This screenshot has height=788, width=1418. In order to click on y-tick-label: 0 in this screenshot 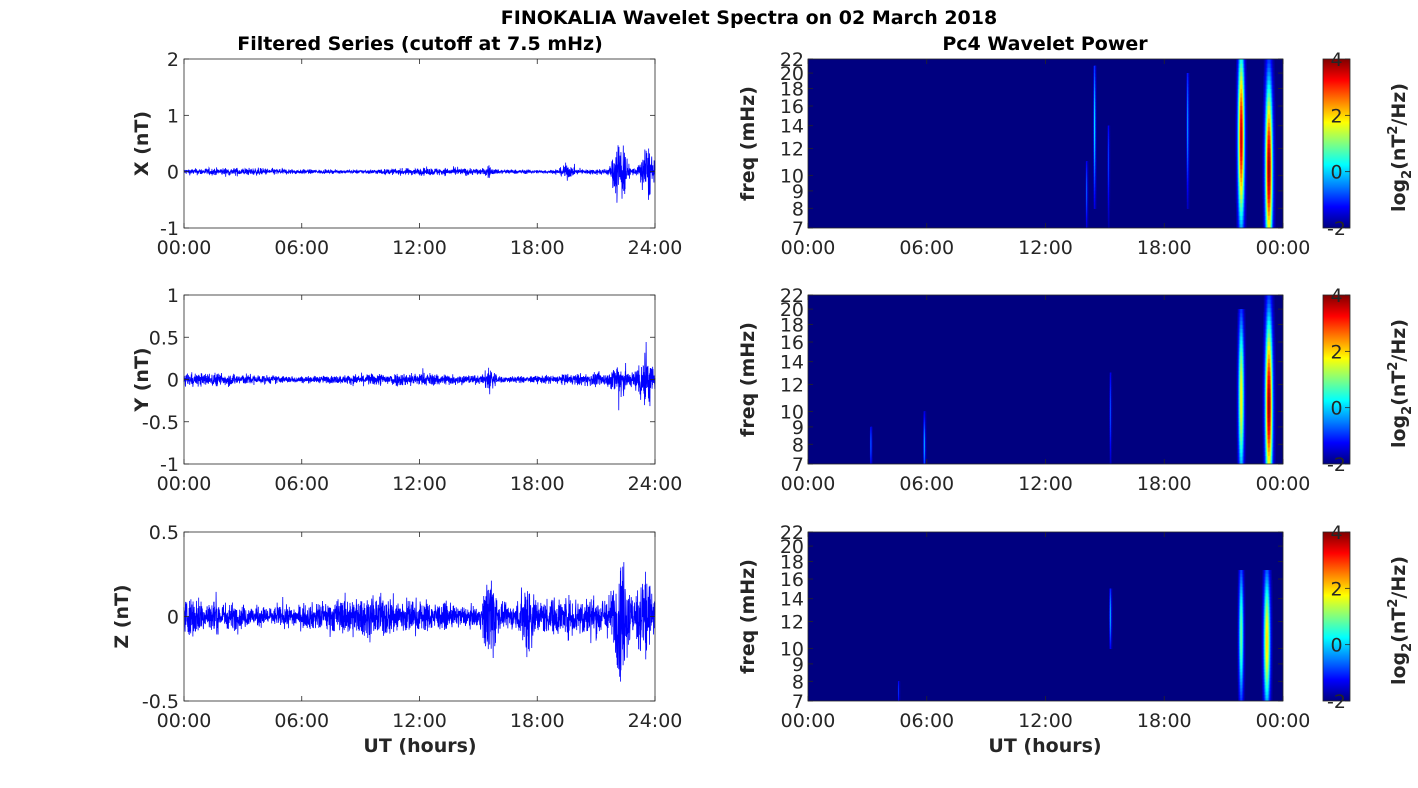, I will do `click(173, 618)`.